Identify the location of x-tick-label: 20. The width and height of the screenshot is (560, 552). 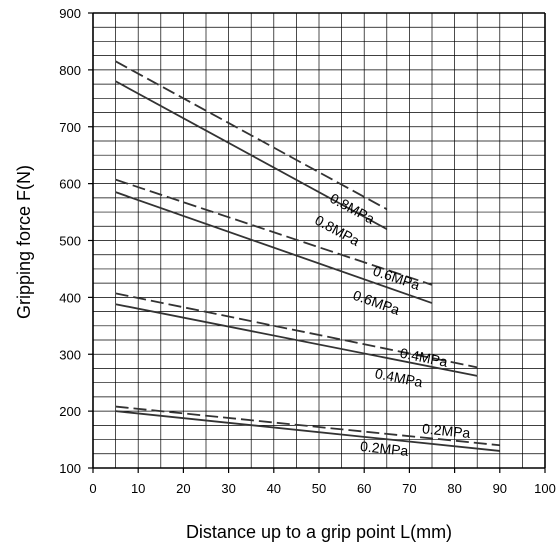
(183, 488).